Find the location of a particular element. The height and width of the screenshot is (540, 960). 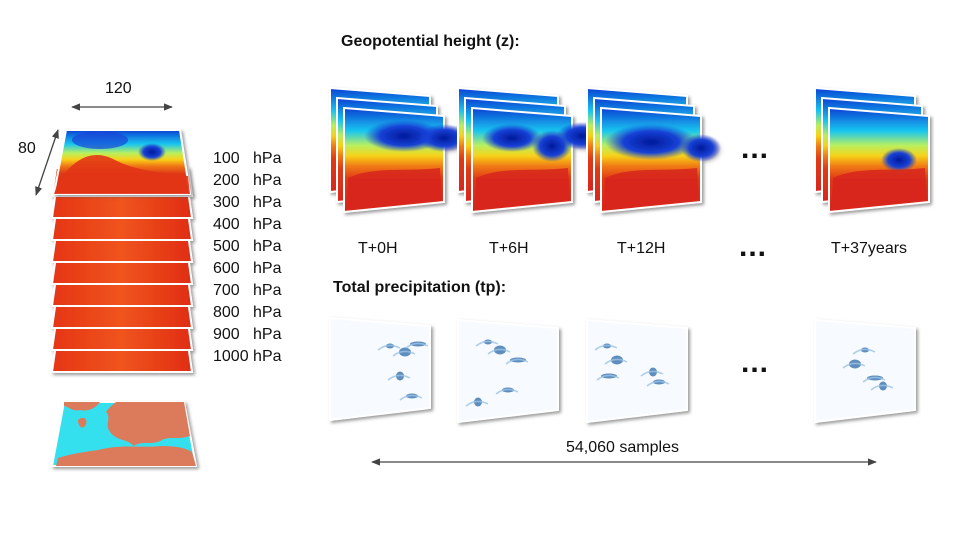

time-label-t6: T+6H is located at coordinates (509, 248).